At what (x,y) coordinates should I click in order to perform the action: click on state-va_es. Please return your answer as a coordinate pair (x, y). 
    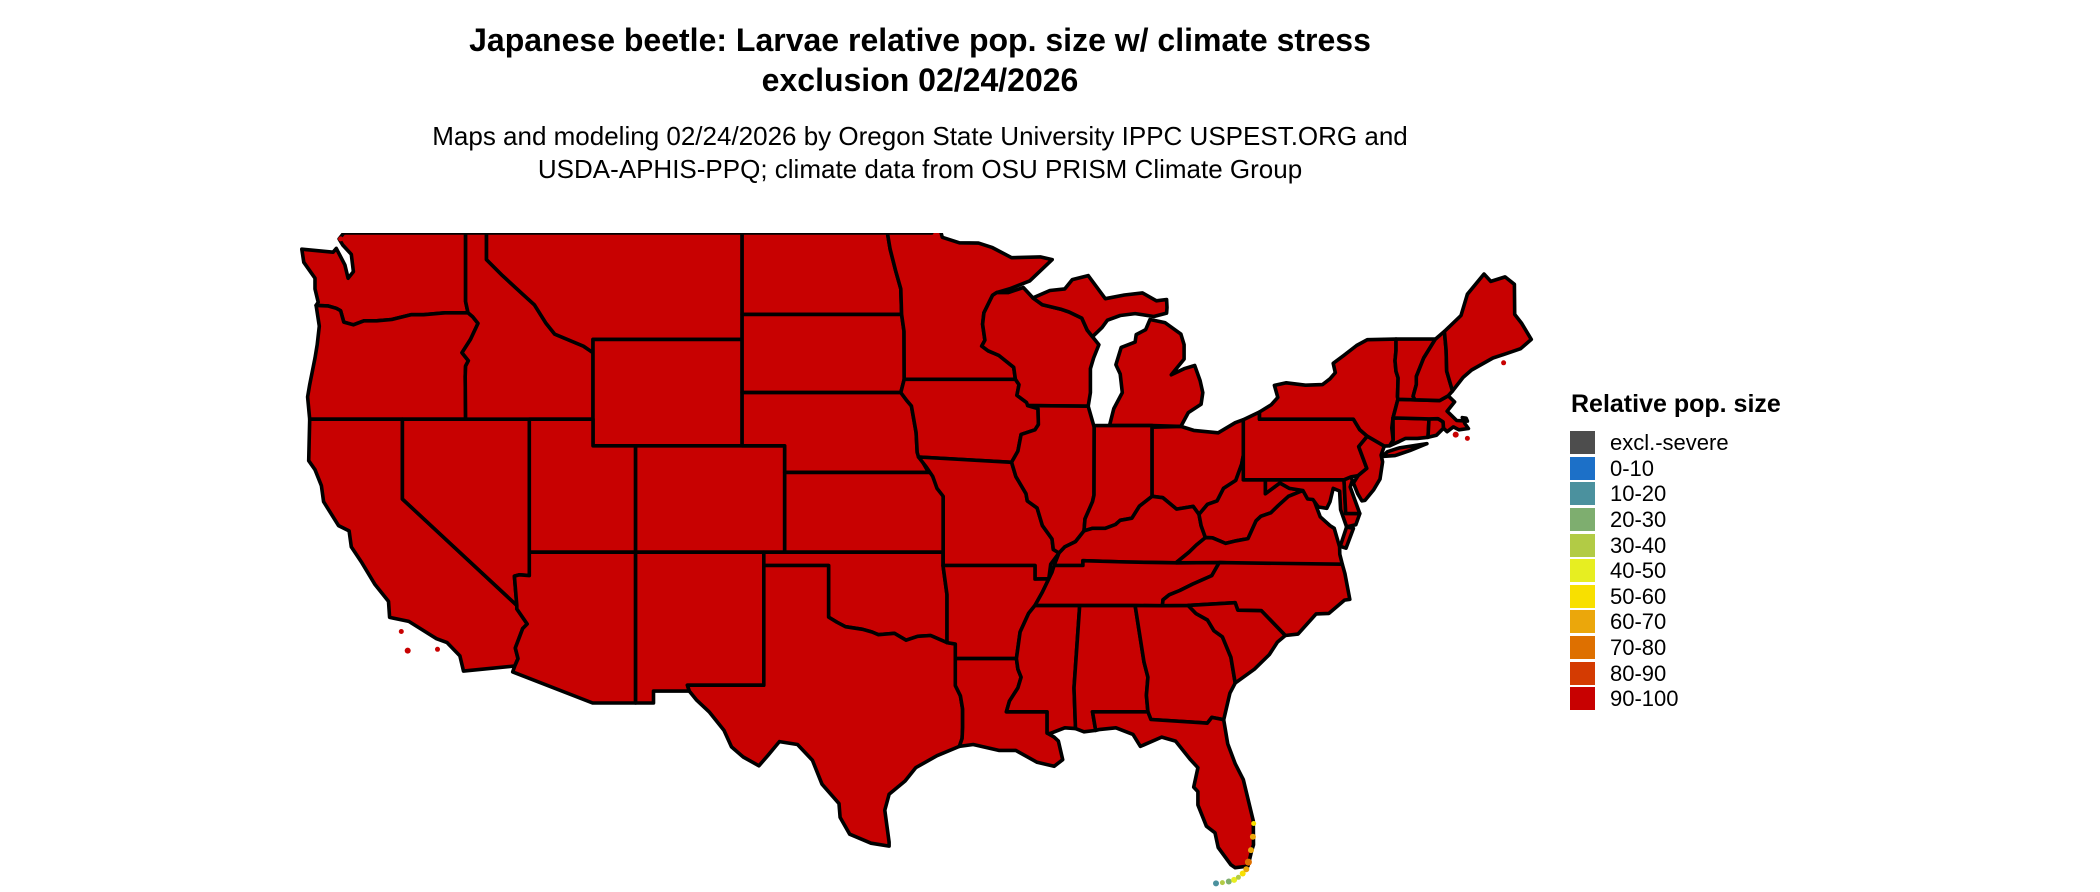
    Looking at the image, I should click on (1347, 537).